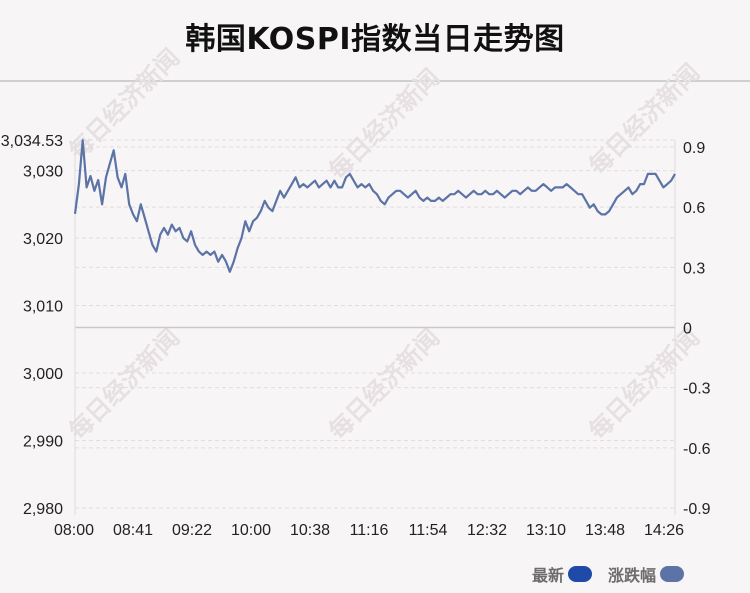 The width and height of the screenshot is (750, 593). I want to click on left-tick-label: 3,034.53, so click(32, 141).